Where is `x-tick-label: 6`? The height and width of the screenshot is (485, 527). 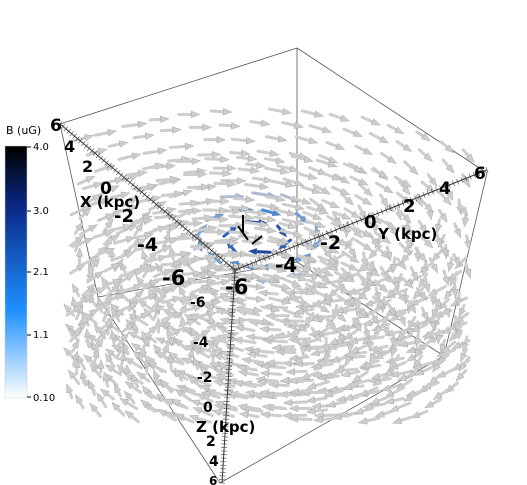 x-tick-label: 6 is located at coordinates (56, 126).